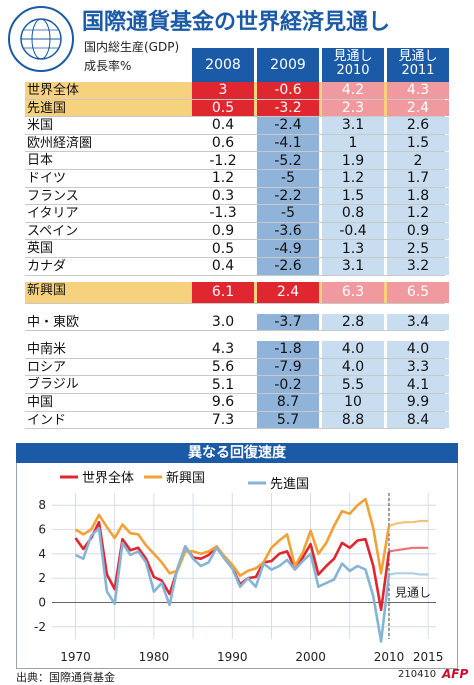 This screenshot has height=685, width=474. What do you see at coordinates (353, 322) in the screenshot?
I see `growth-cell: 2.8` at bounding box center [353, 322].